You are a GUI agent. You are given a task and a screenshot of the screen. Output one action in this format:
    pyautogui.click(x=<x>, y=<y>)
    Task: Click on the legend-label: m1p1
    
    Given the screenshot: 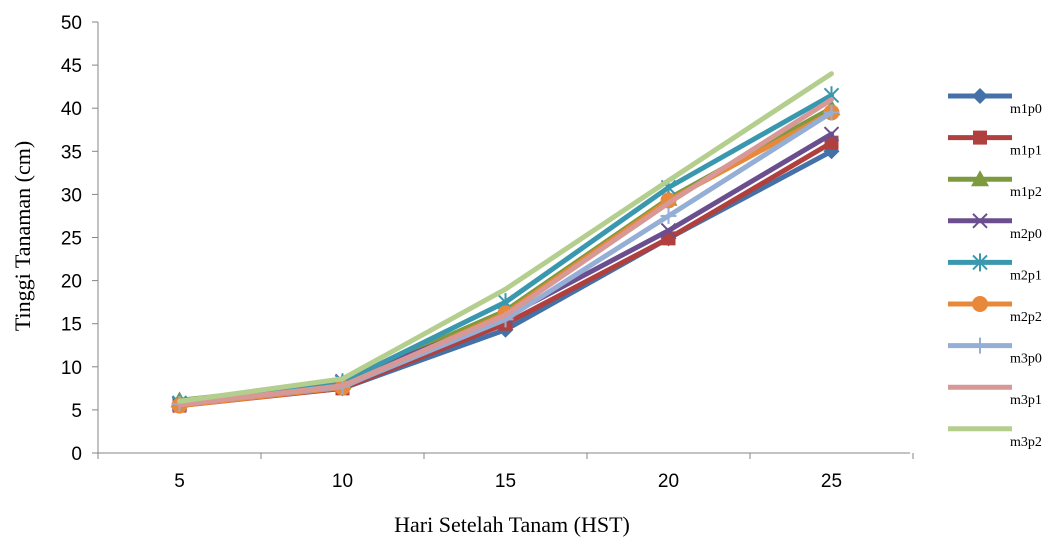 What is the action you would take?
    pyautogui.click(x=1026, y=151)
    